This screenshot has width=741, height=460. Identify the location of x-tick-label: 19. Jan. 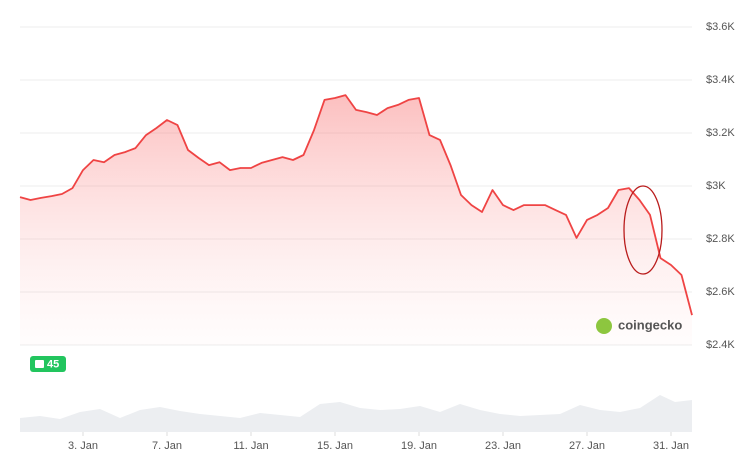
(419, 446).